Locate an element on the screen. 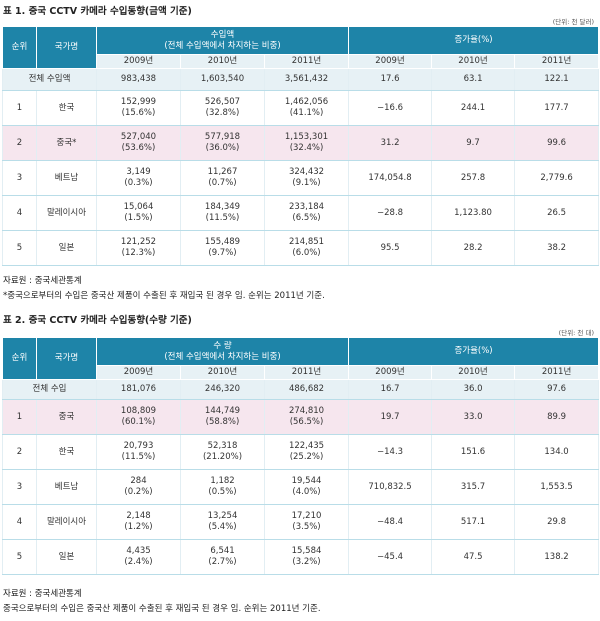 This screenshot has height=621, width=600. value-cell: 15,584 (3.2%) is located at coordinates (306, 557).